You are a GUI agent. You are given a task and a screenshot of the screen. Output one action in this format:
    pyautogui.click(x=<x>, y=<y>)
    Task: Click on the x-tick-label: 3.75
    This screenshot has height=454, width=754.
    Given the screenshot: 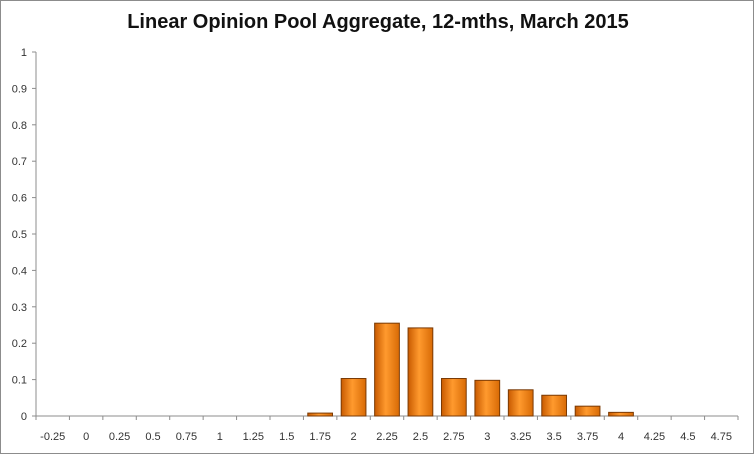 What is the action you would take?
    pyautogui.click(x=587, y=437)
    